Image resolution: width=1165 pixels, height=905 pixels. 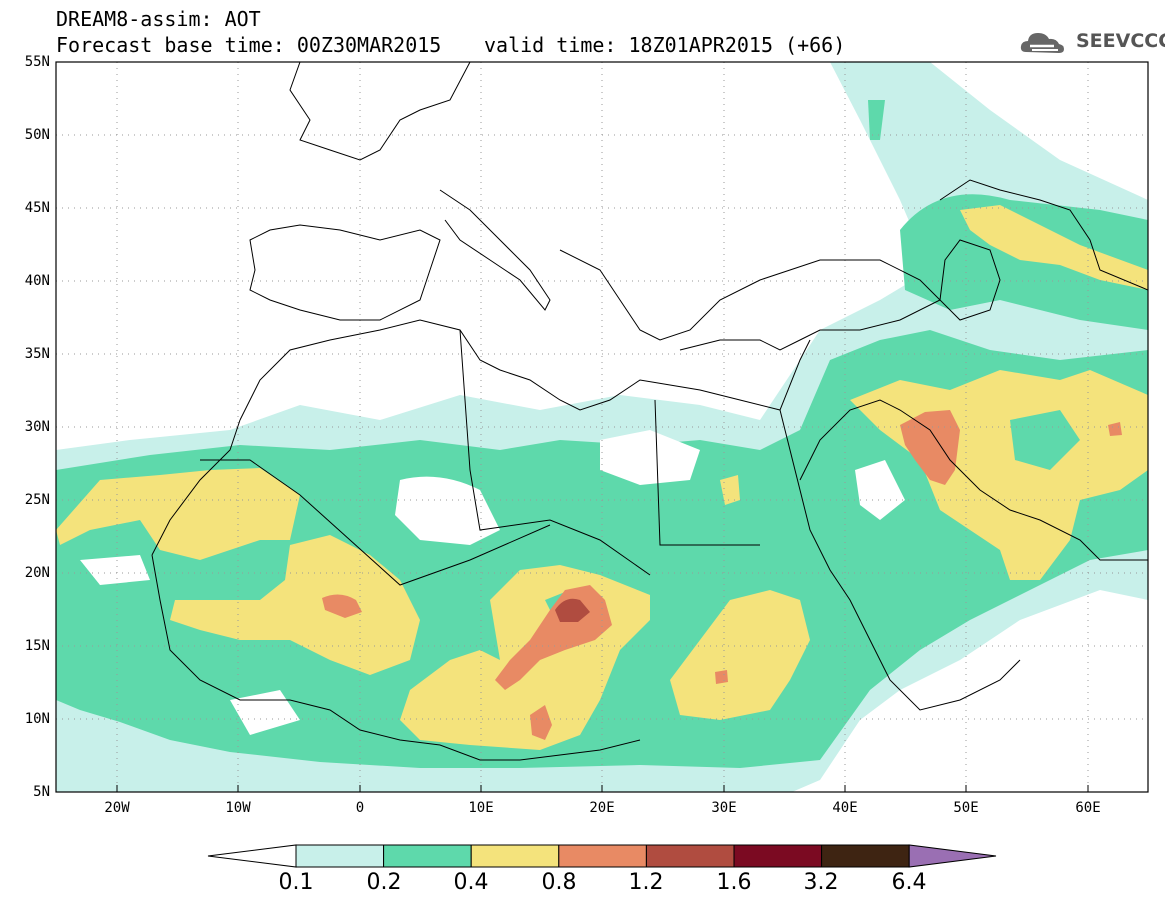 I want to click on lon-label: 20W, so click(x=117, y=808).